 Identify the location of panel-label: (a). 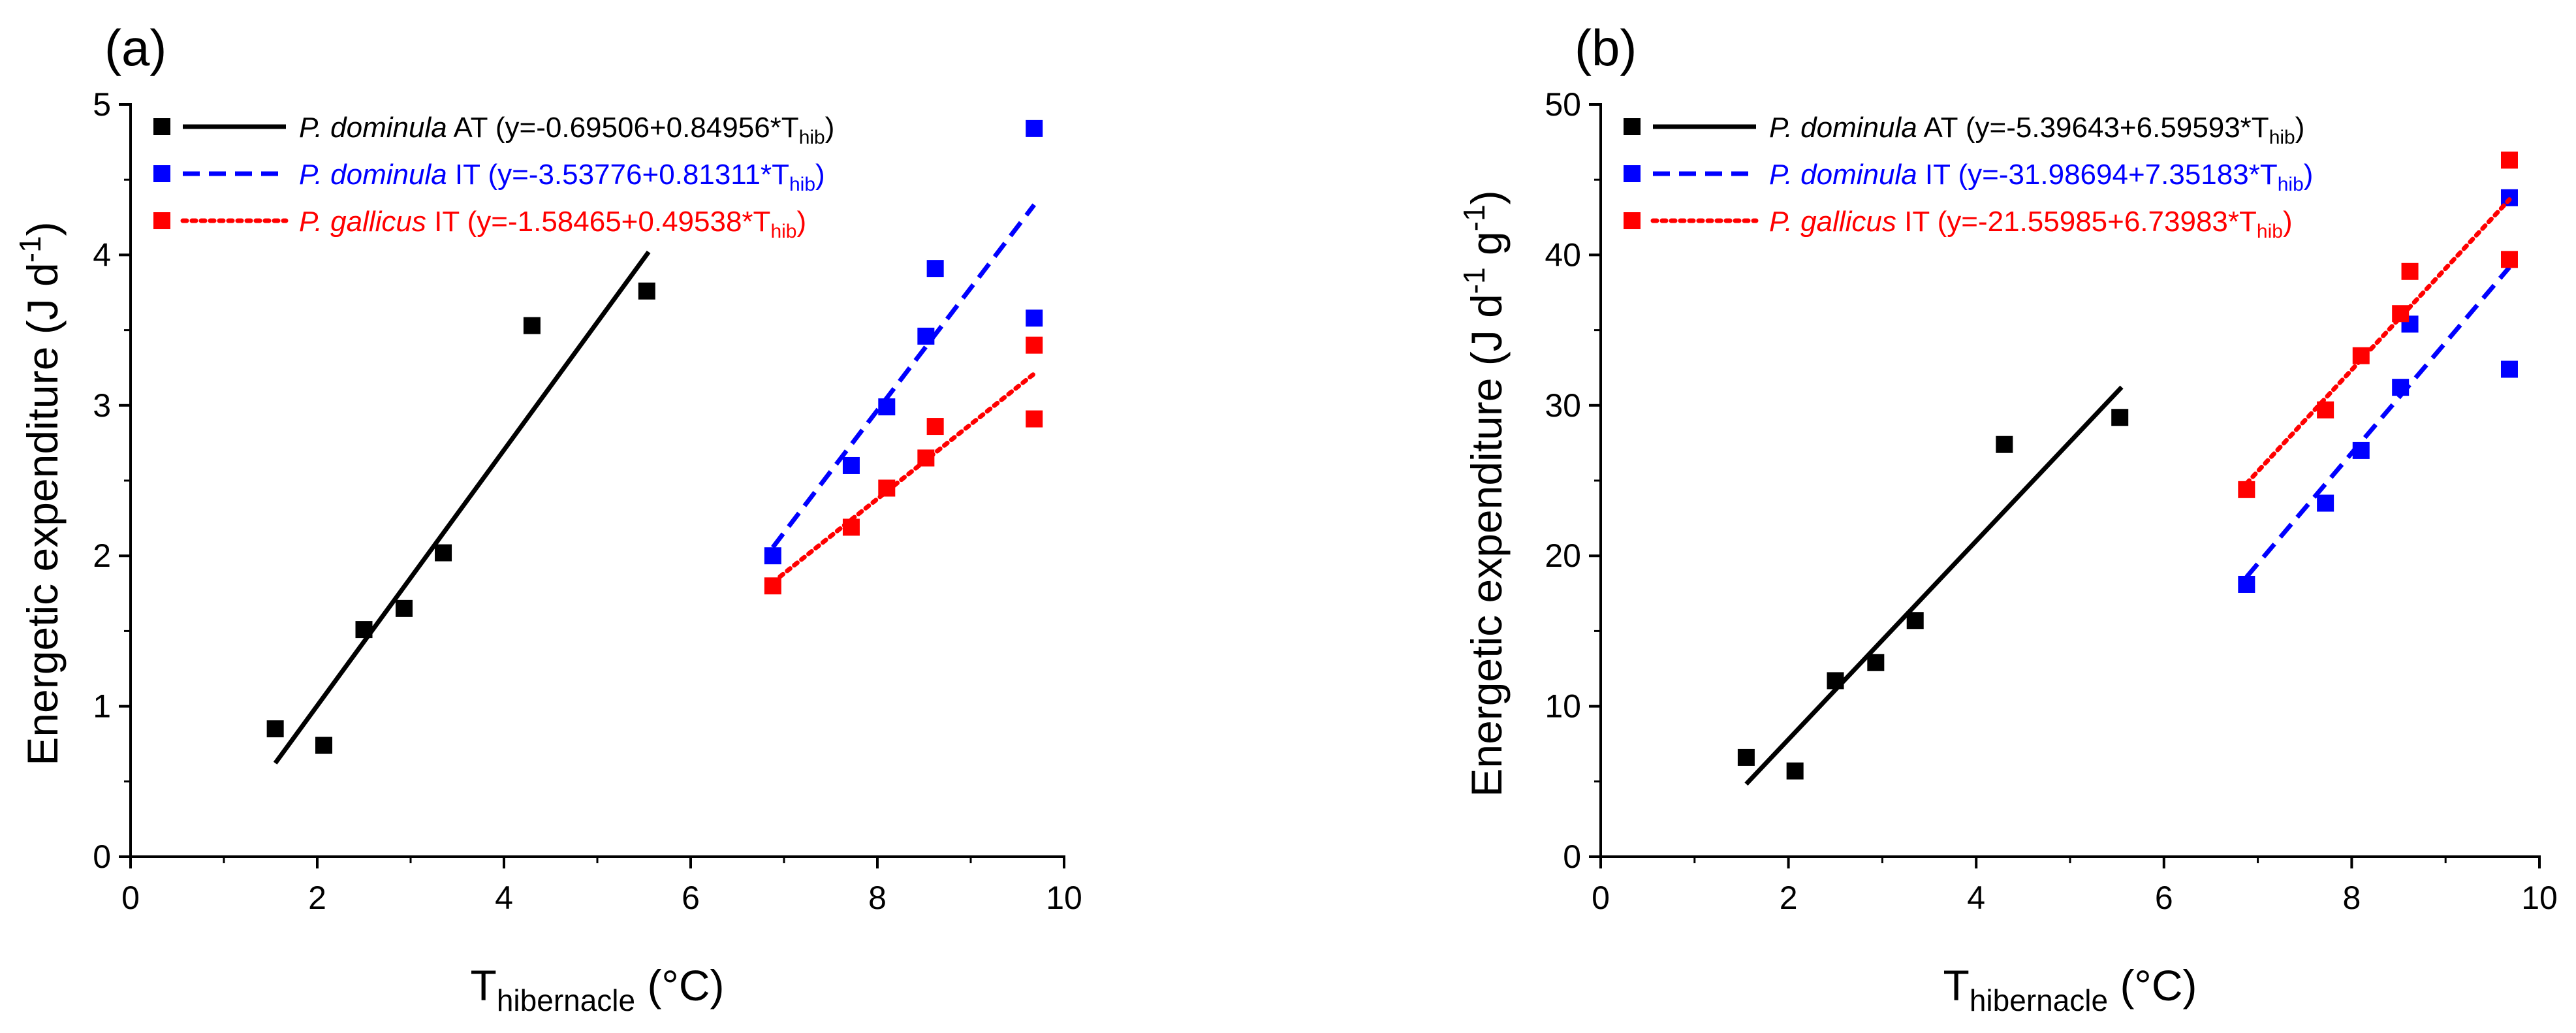
(135, 47).